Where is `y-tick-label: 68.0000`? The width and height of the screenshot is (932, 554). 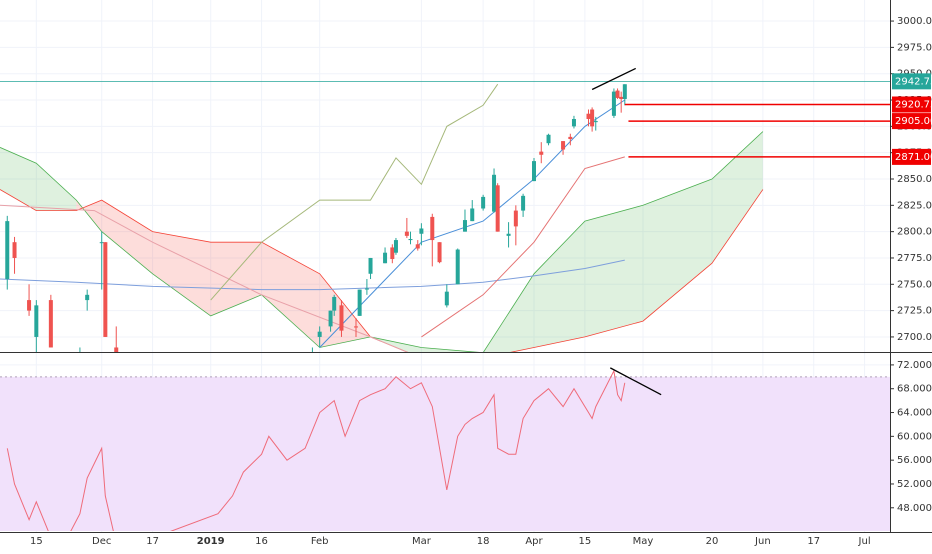
y-tick-label: 68.0000 is located at coordinates (914, 389).